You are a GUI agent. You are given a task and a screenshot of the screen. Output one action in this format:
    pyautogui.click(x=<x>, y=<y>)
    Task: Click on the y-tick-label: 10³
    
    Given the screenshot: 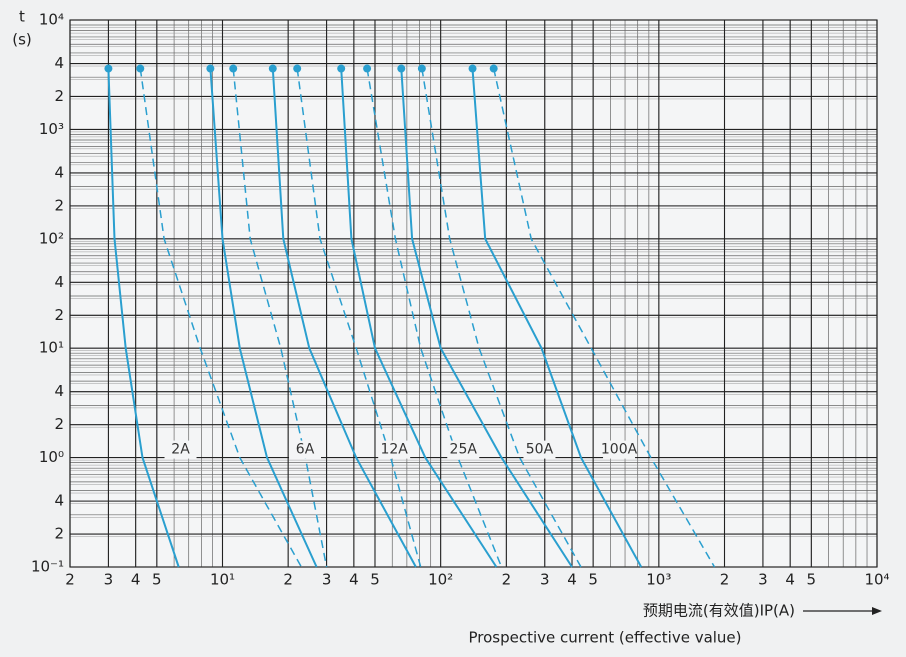 What is the action you would take?
    pyautogui.click(x=51, y=129)
    